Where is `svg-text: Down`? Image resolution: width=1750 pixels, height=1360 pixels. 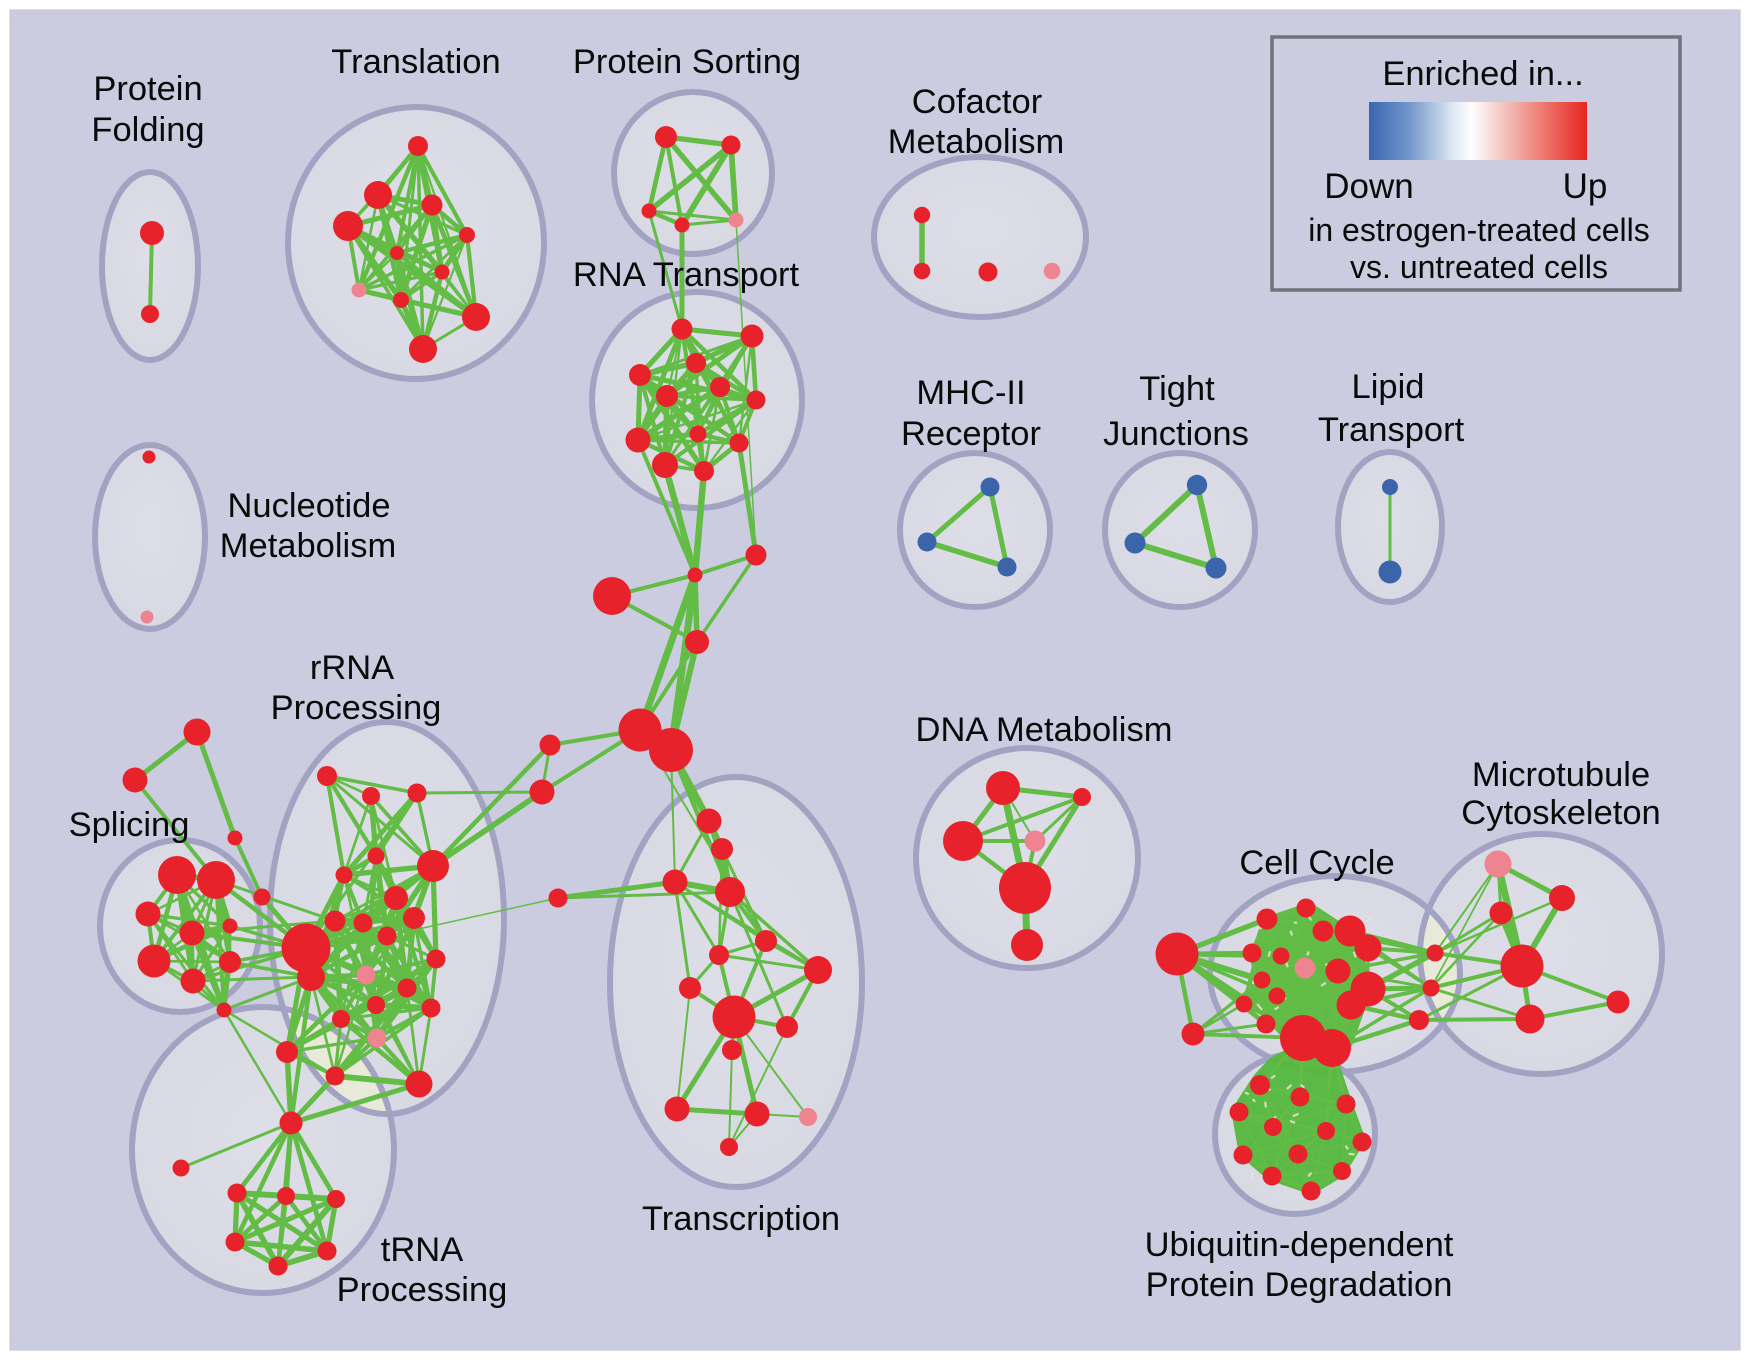
svg-text: Down is located at coordinates (1368, 186).